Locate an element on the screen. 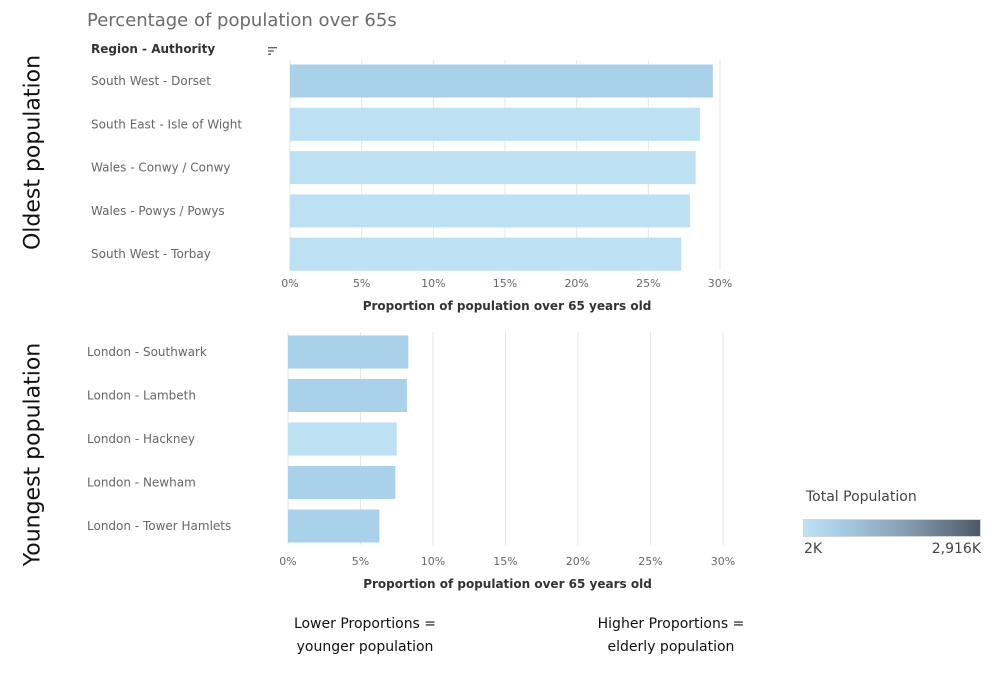 The height and width of the screenshot is (679, 1000). note-lower-line-2: younger population is located at coordinates (365, 647).